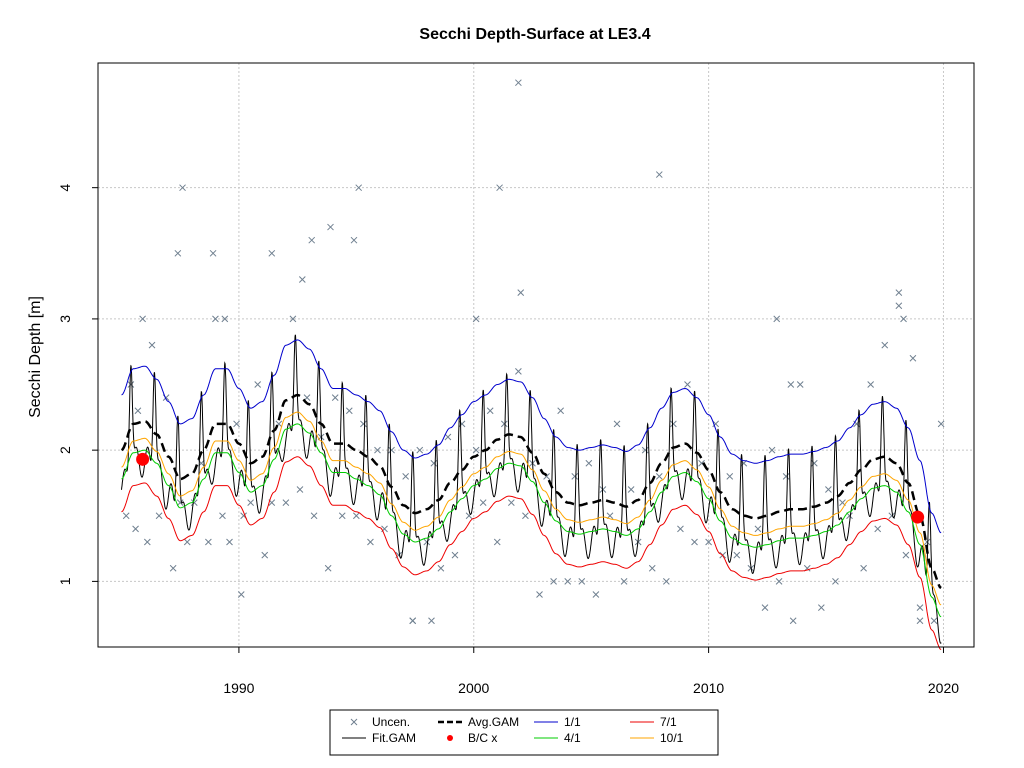 The width and height of the screenshot is (1024, 768). What do you see at coordinates (379, 738) in the screenshot?
I see `legend-item: Fit.GAM` at bounding box center [379, 738].